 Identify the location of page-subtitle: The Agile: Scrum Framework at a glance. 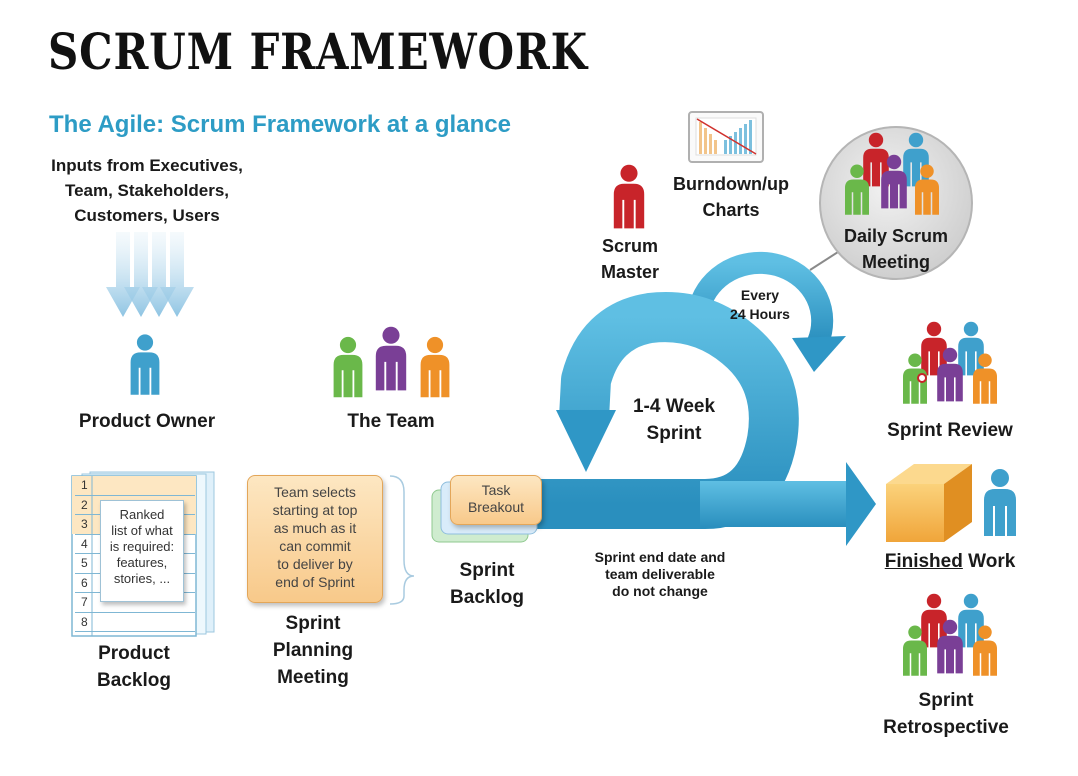
(280, 124).